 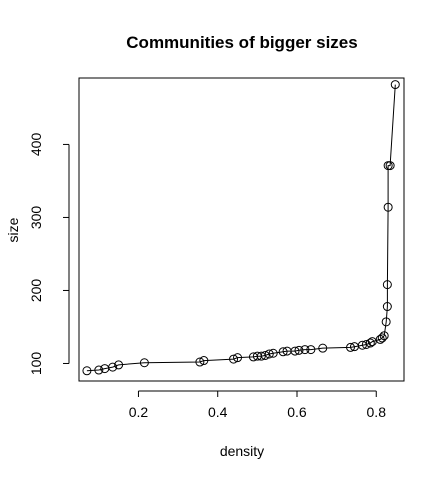 What do you see at coordinates (36, 364) in the screenshot?
I see `y-tick-label: 100` at bounding box center [36, 364].